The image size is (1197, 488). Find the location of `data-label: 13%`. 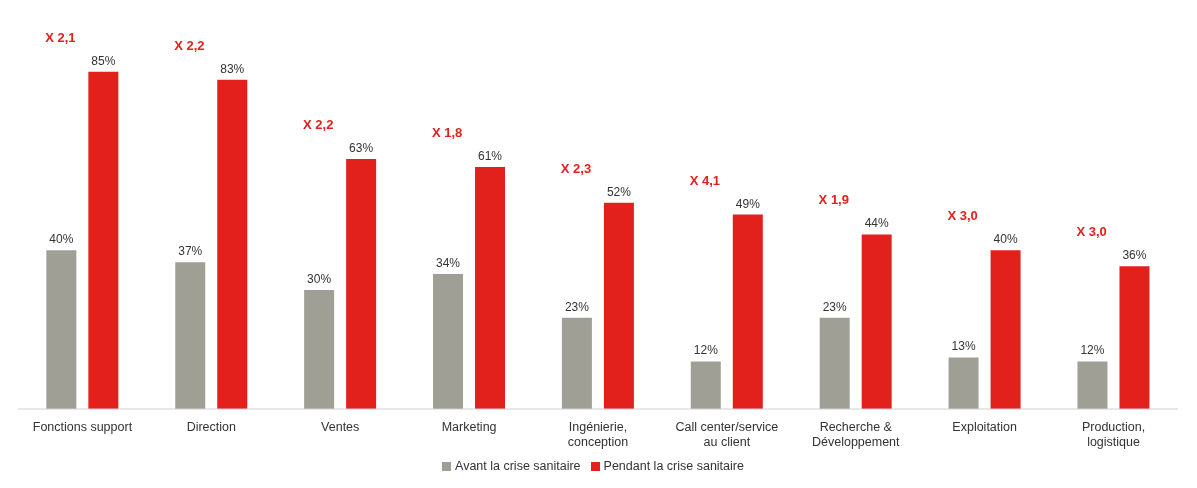

data-label: 13% is located at coordinates (963, 346).